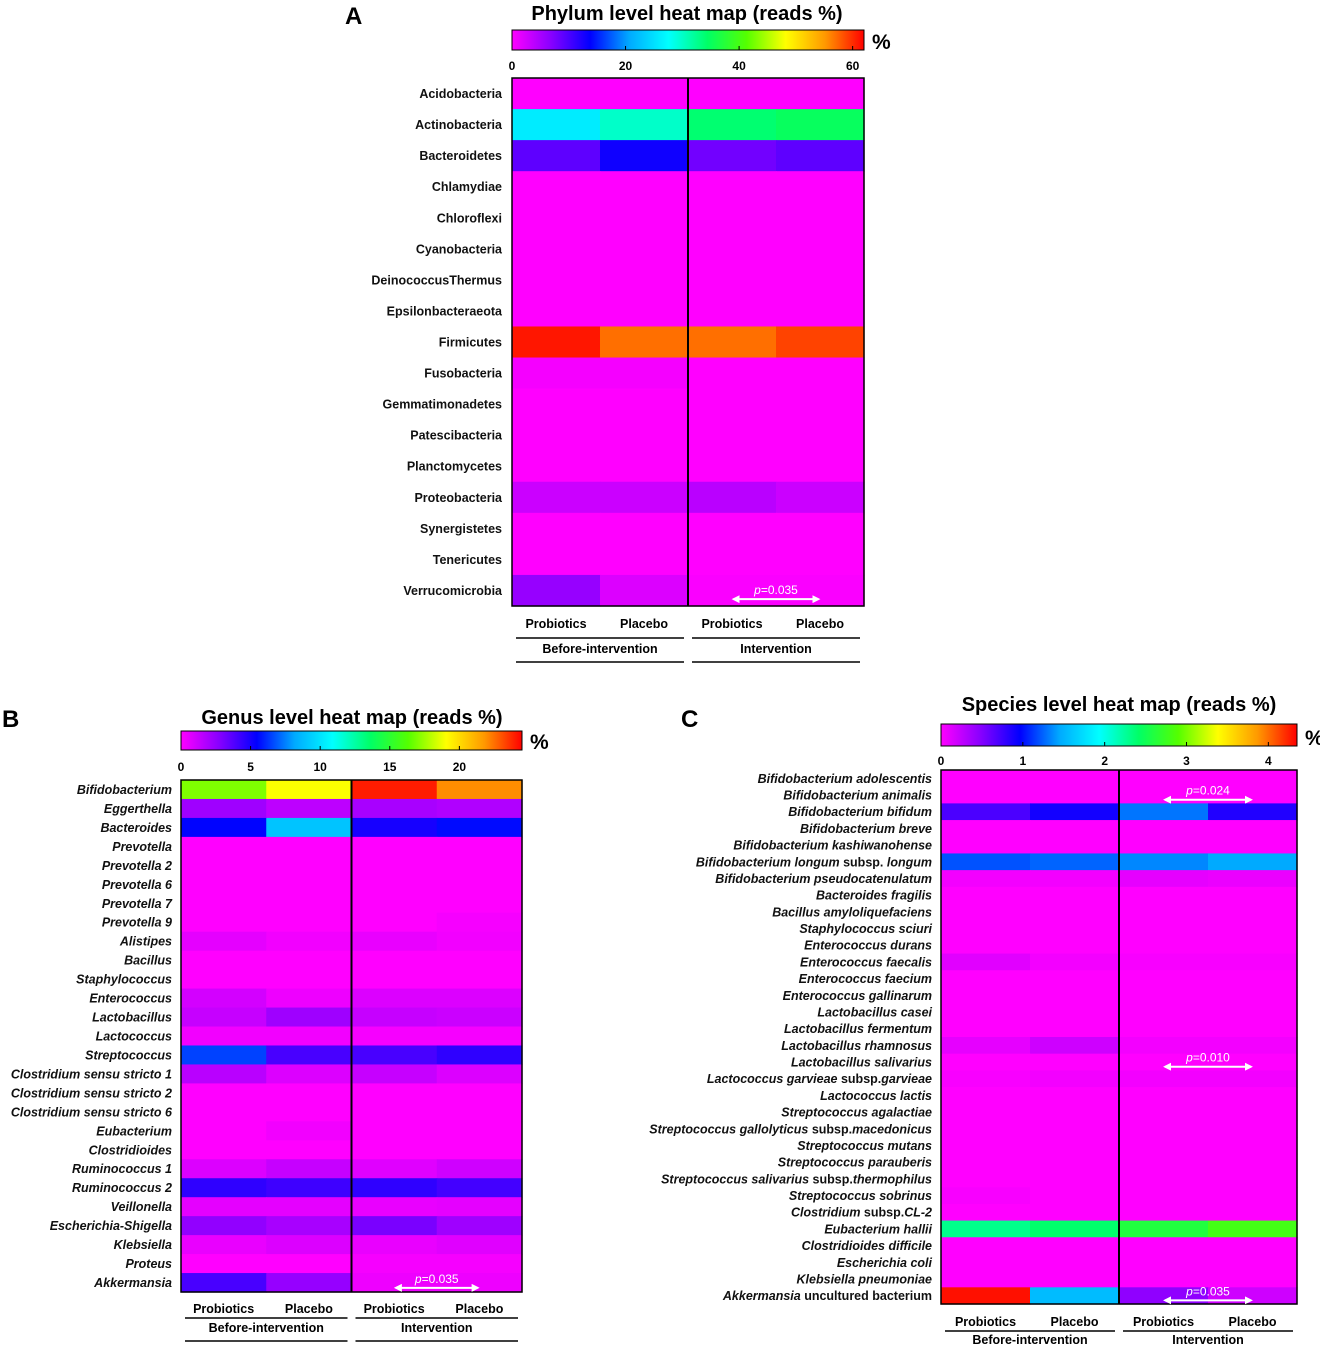 The width and height of the screenshot is (1320, 1346). What do you see at coordinates (1186, 761) in the screenshot?
I see `colorbar-tick-label: 3` at bounding box center [1186, 761].